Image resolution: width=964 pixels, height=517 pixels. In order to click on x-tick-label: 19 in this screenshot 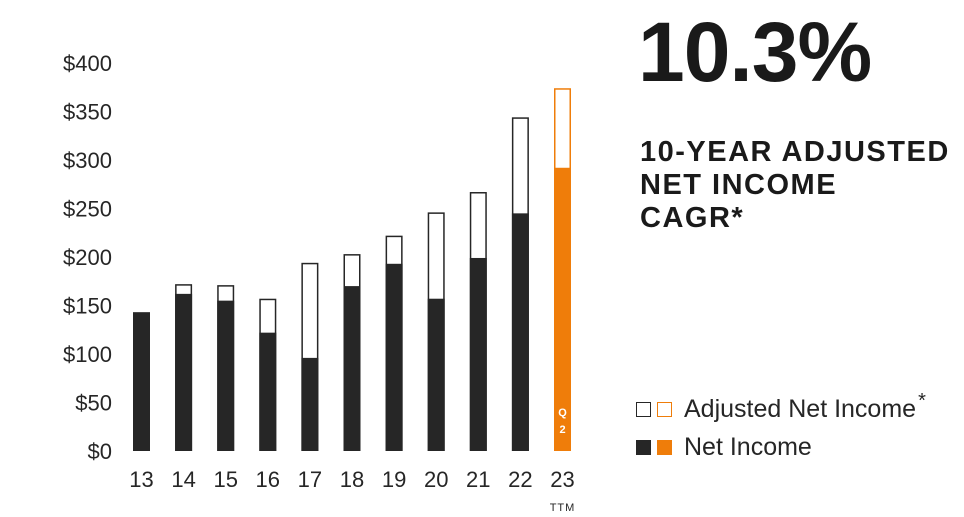, I will do `click(394, 479)`.